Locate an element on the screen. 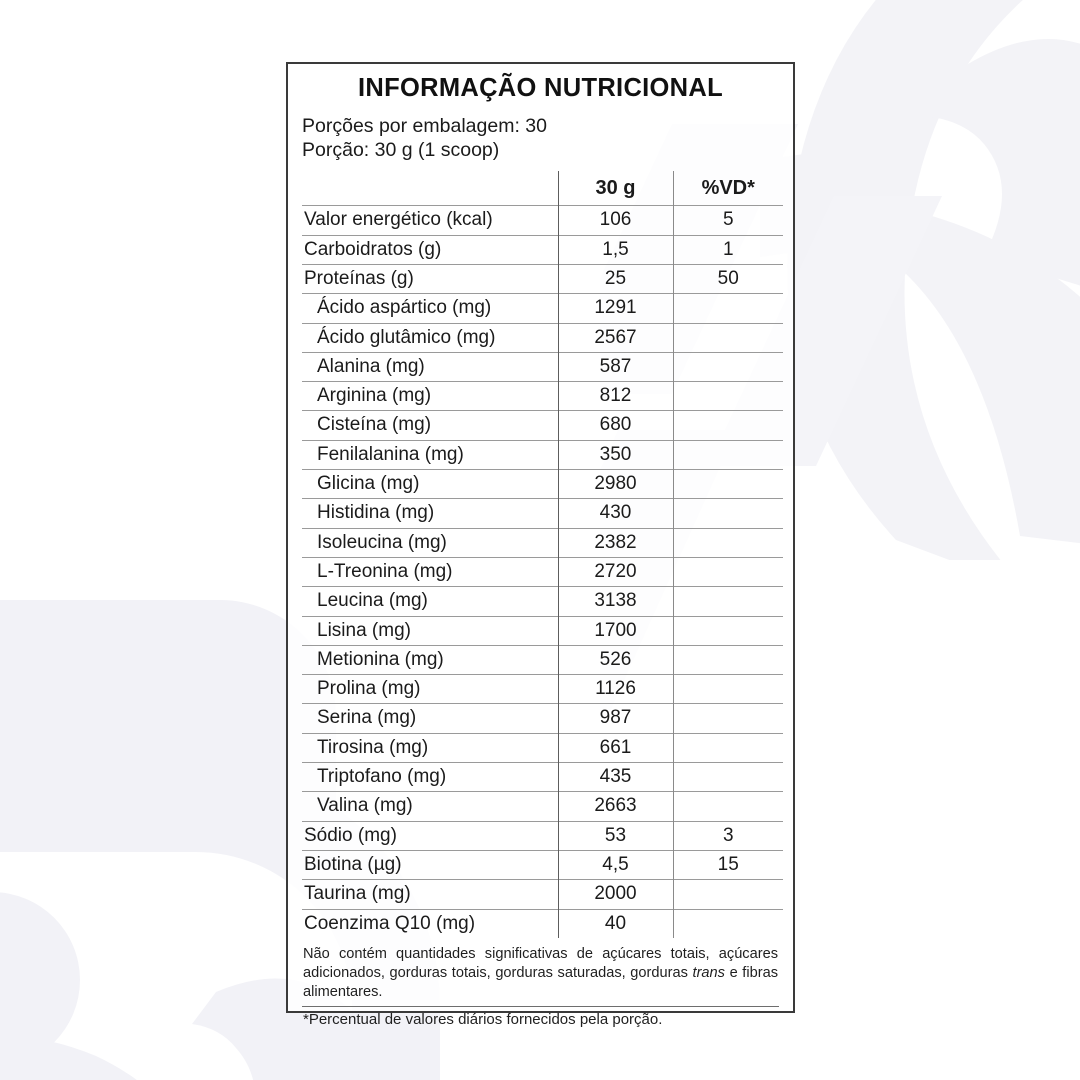 Image resolution: width=1080 pixels, height=1080 pixels. table-row: Lisina (mg) 1700 is located at coordinates (542, 630).